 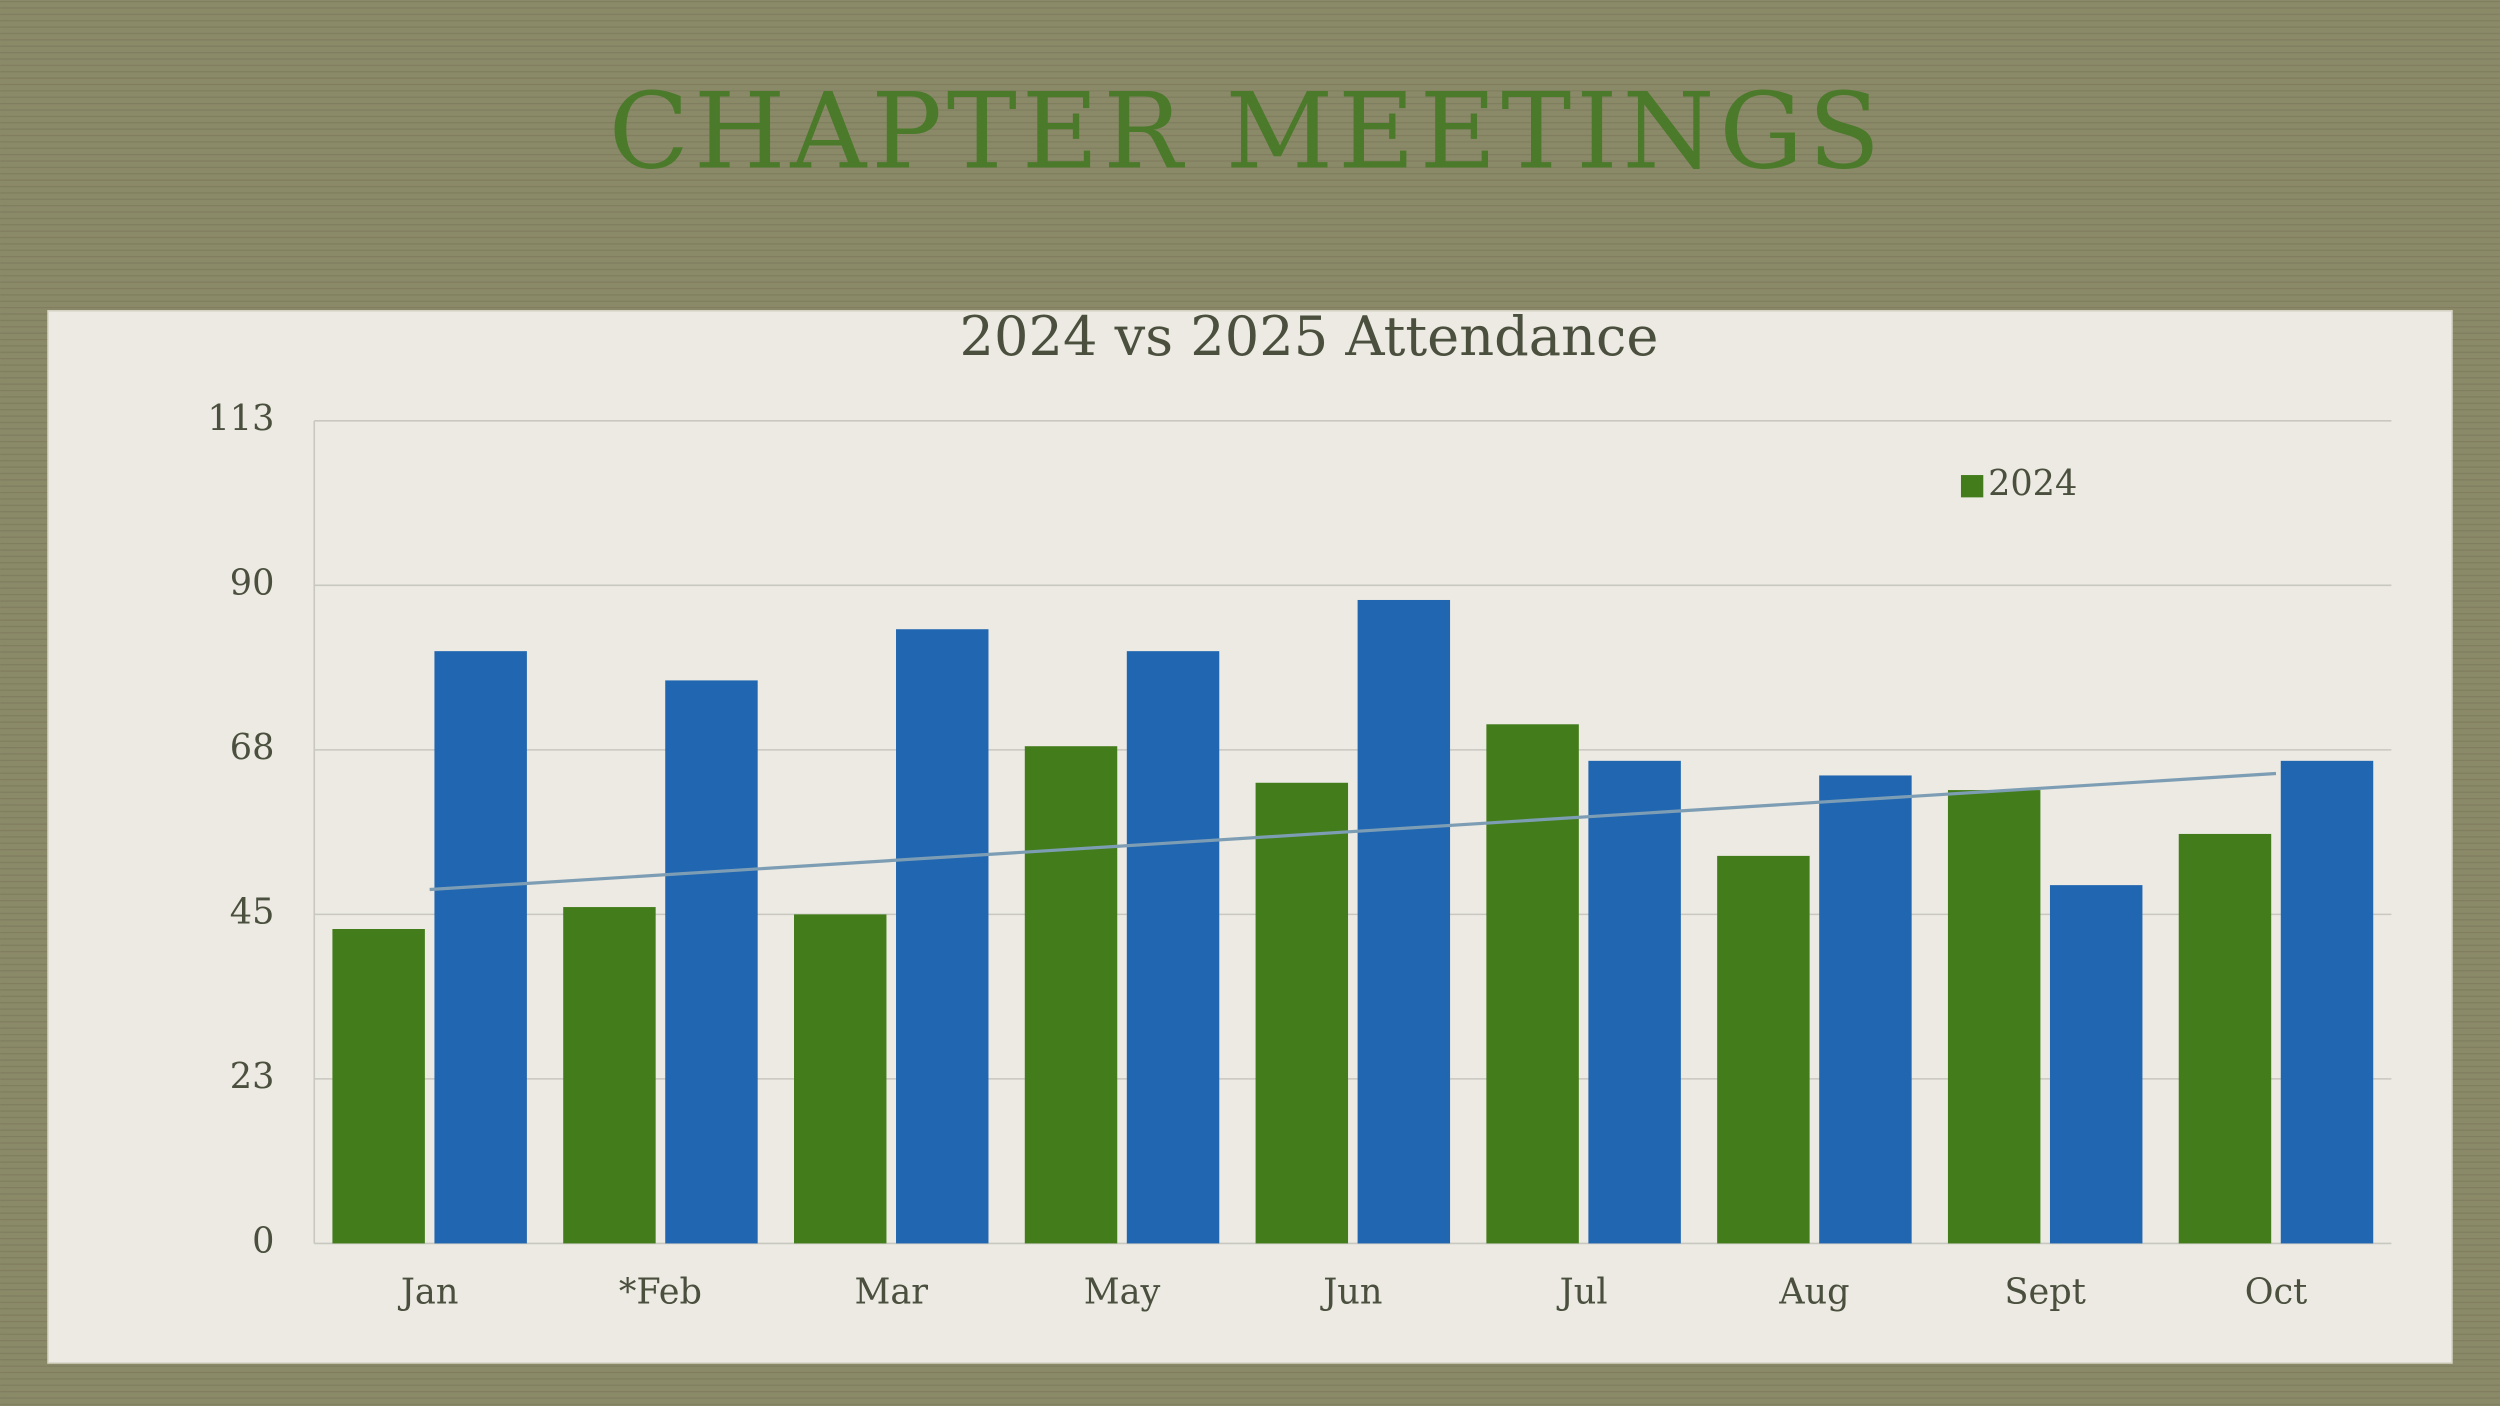 I want to click on x-tick-label: May, so click(x=1122, y=1291).